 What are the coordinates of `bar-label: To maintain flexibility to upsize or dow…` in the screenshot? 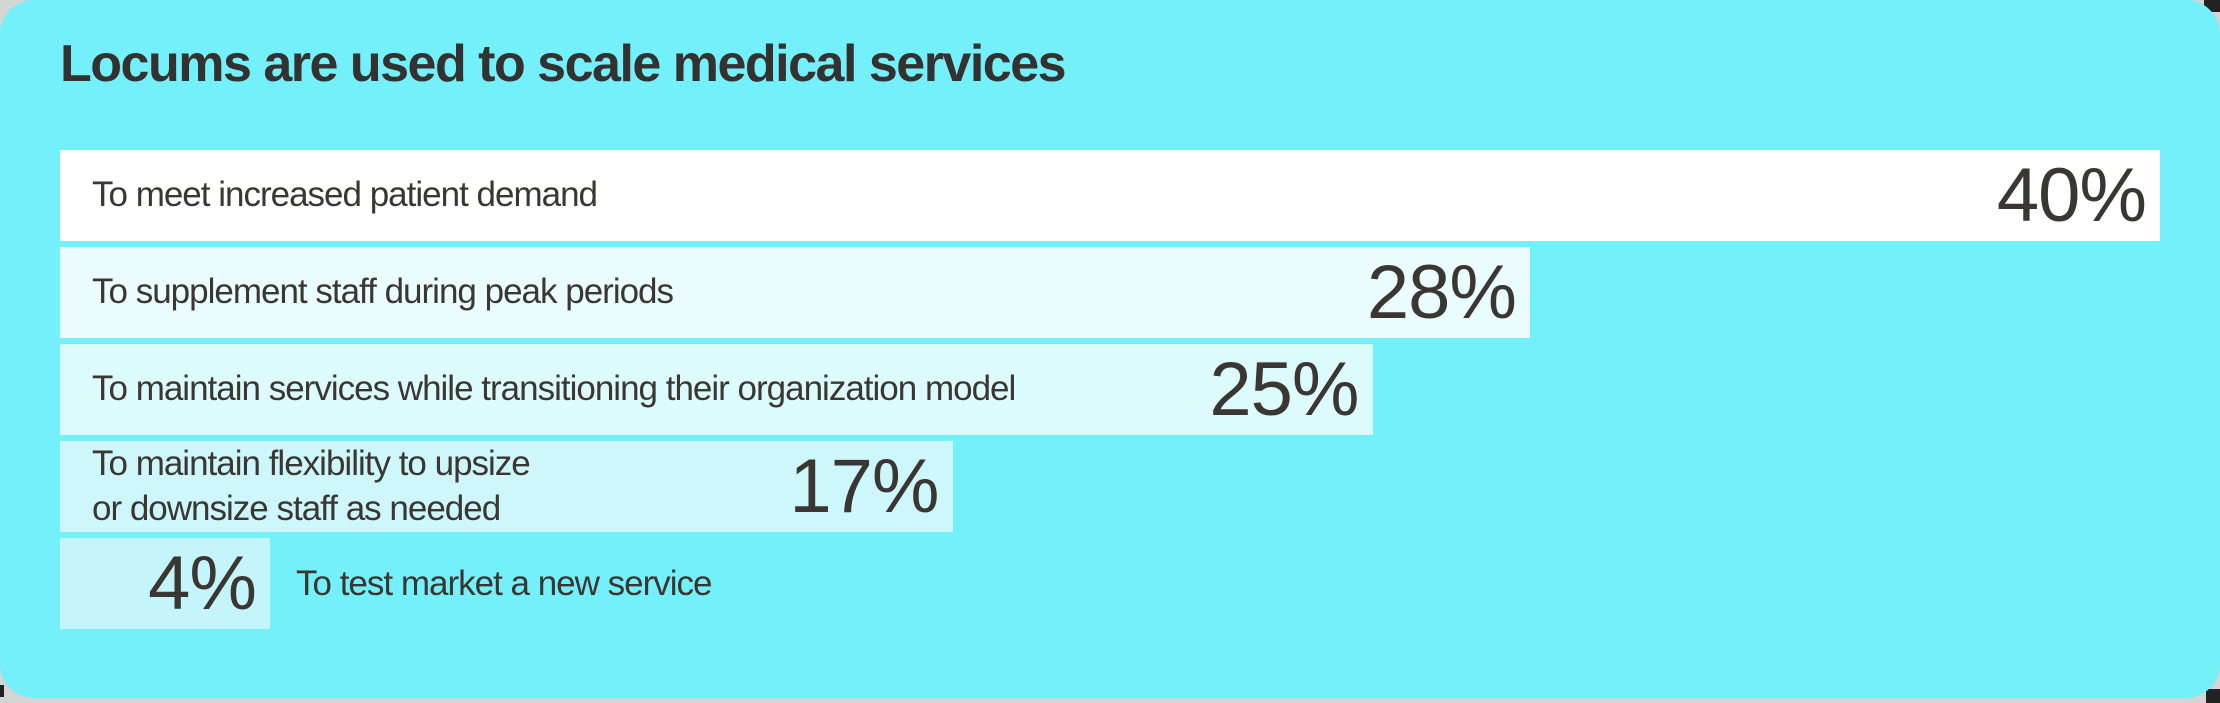 It's located at (311, 485).